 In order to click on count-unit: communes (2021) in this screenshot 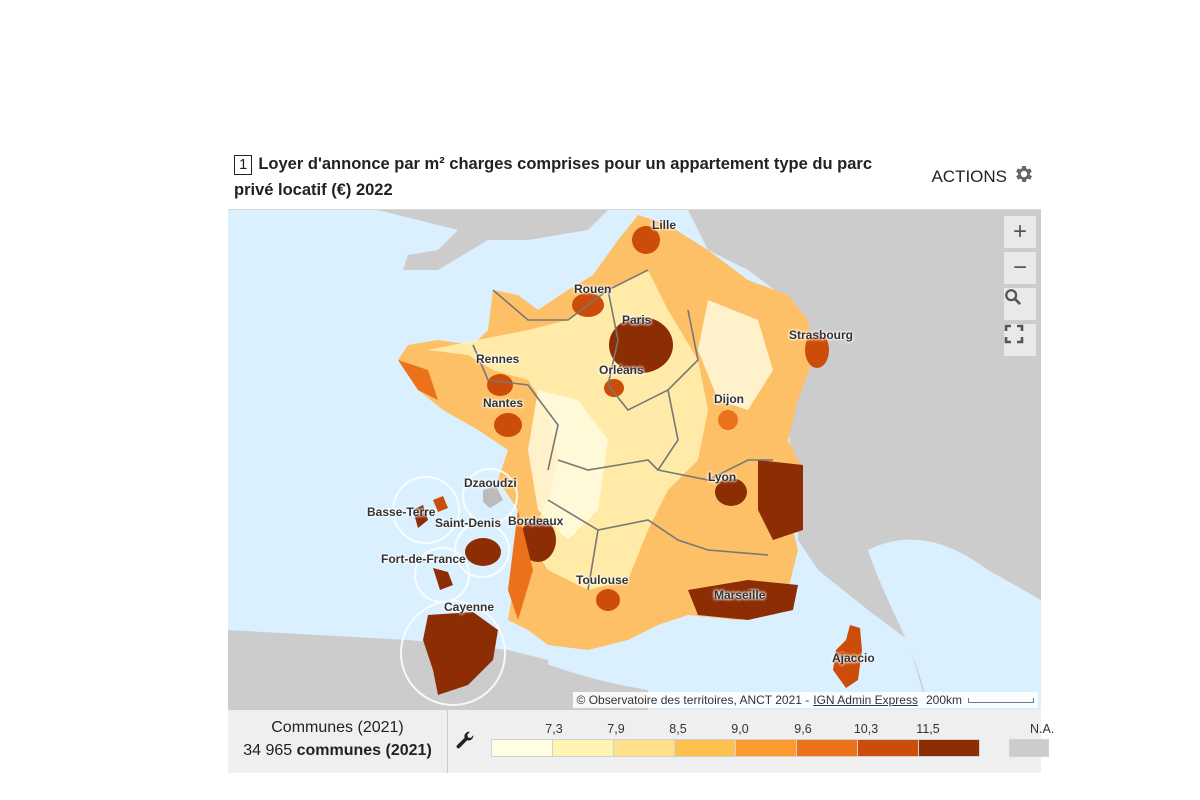, I will do `click(364, 750)`.